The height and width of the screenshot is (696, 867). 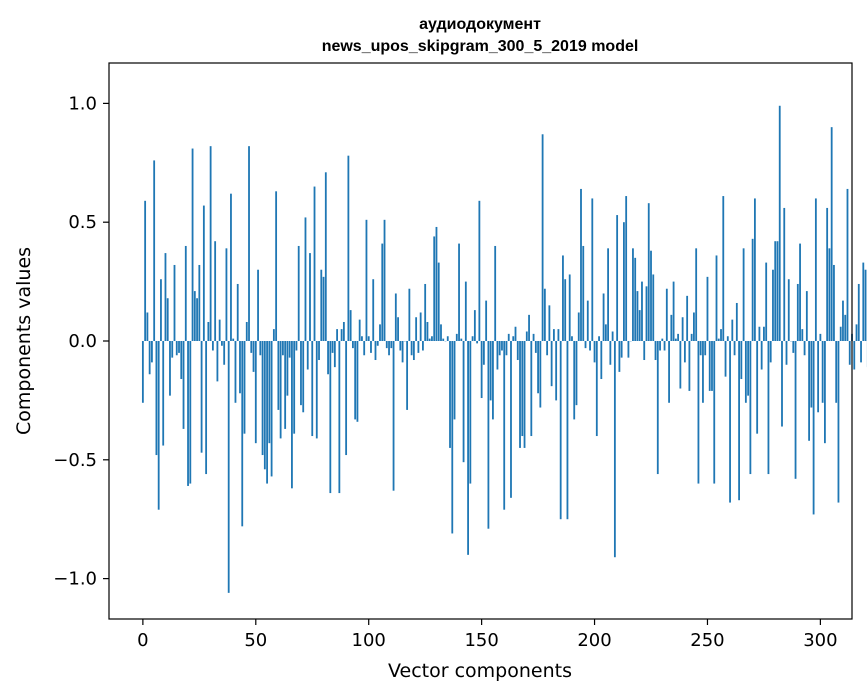 What do you see at coordinates (369, 640) in the screenshot?
I see `x-tick-label-100: 100` at bounding box center [369, 640].